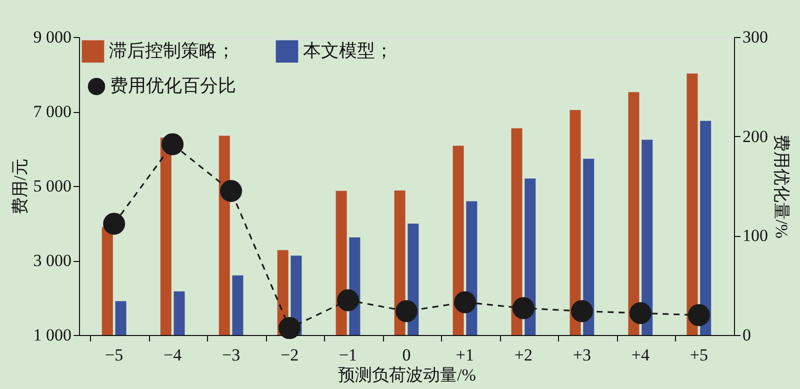  What do you see at coordinates (755, 136) in the screenshot?
I see `y2-tick-label: 200` at bounding box center [755, 136].